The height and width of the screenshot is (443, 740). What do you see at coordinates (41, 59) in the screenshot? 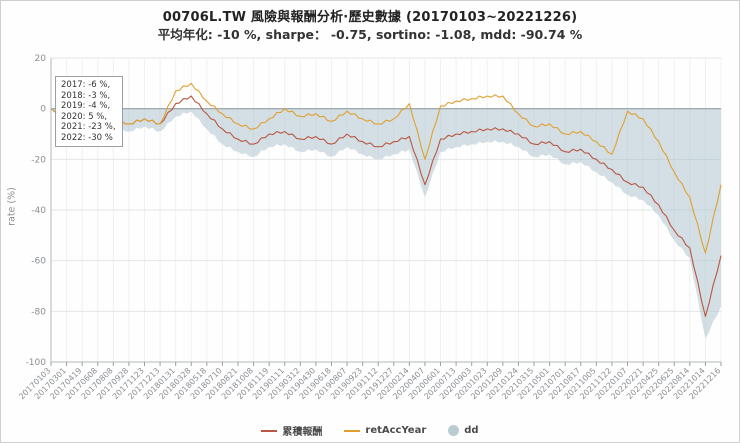
I see `svg-text: 20` at bounding box center [41, 59].